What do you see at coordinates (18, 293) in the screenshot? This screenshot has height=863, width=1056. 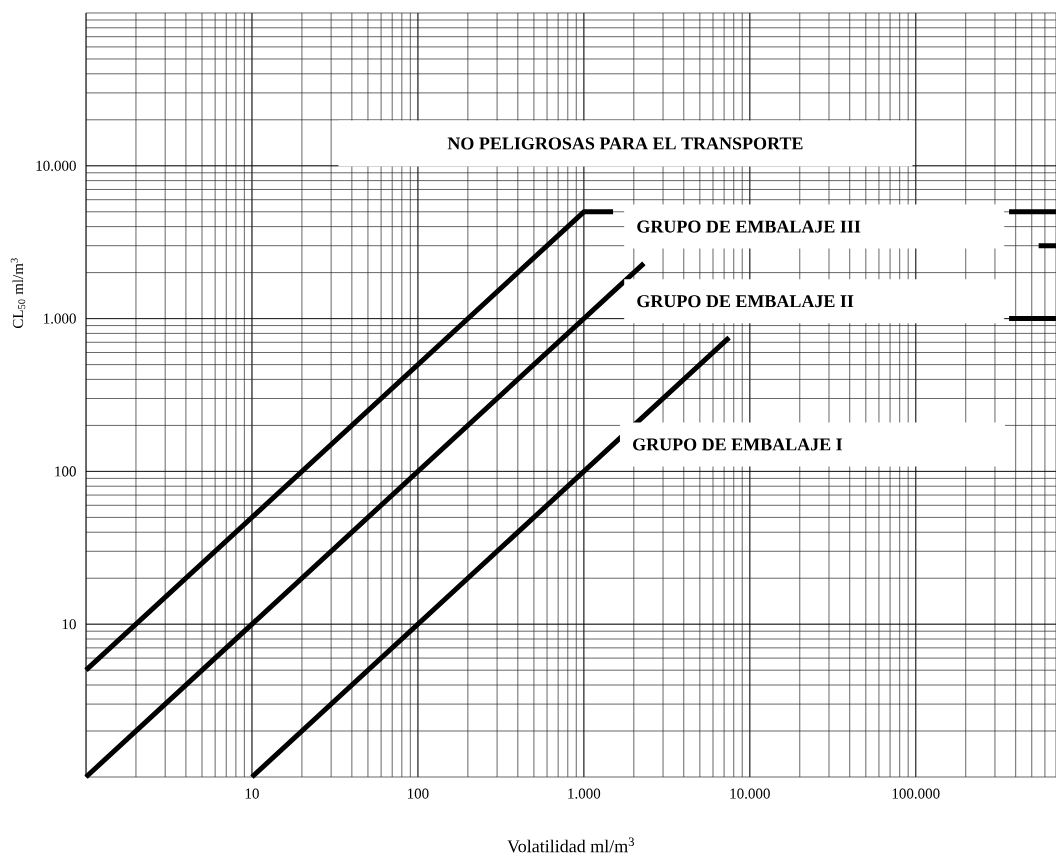 I see `y-axis-title: CL$_{50}$ ml/m$^{3}$` at bounding box center [18, 293].